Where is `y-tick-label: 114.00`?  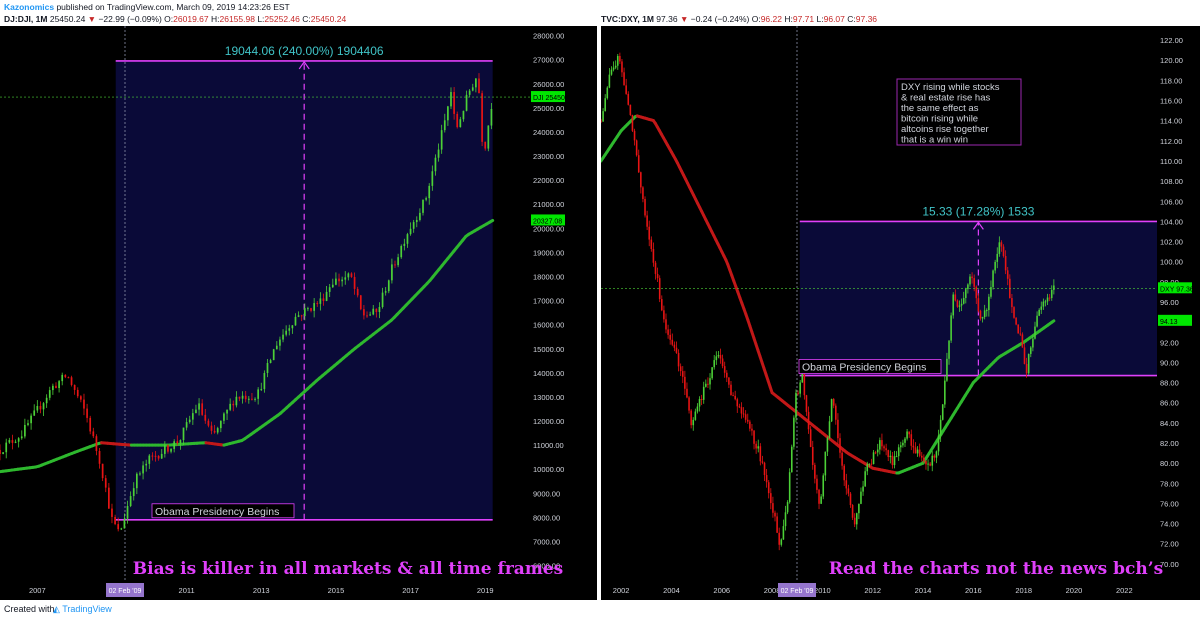 y-tick-label: 114.00 is located at coordinates (1171, 121).